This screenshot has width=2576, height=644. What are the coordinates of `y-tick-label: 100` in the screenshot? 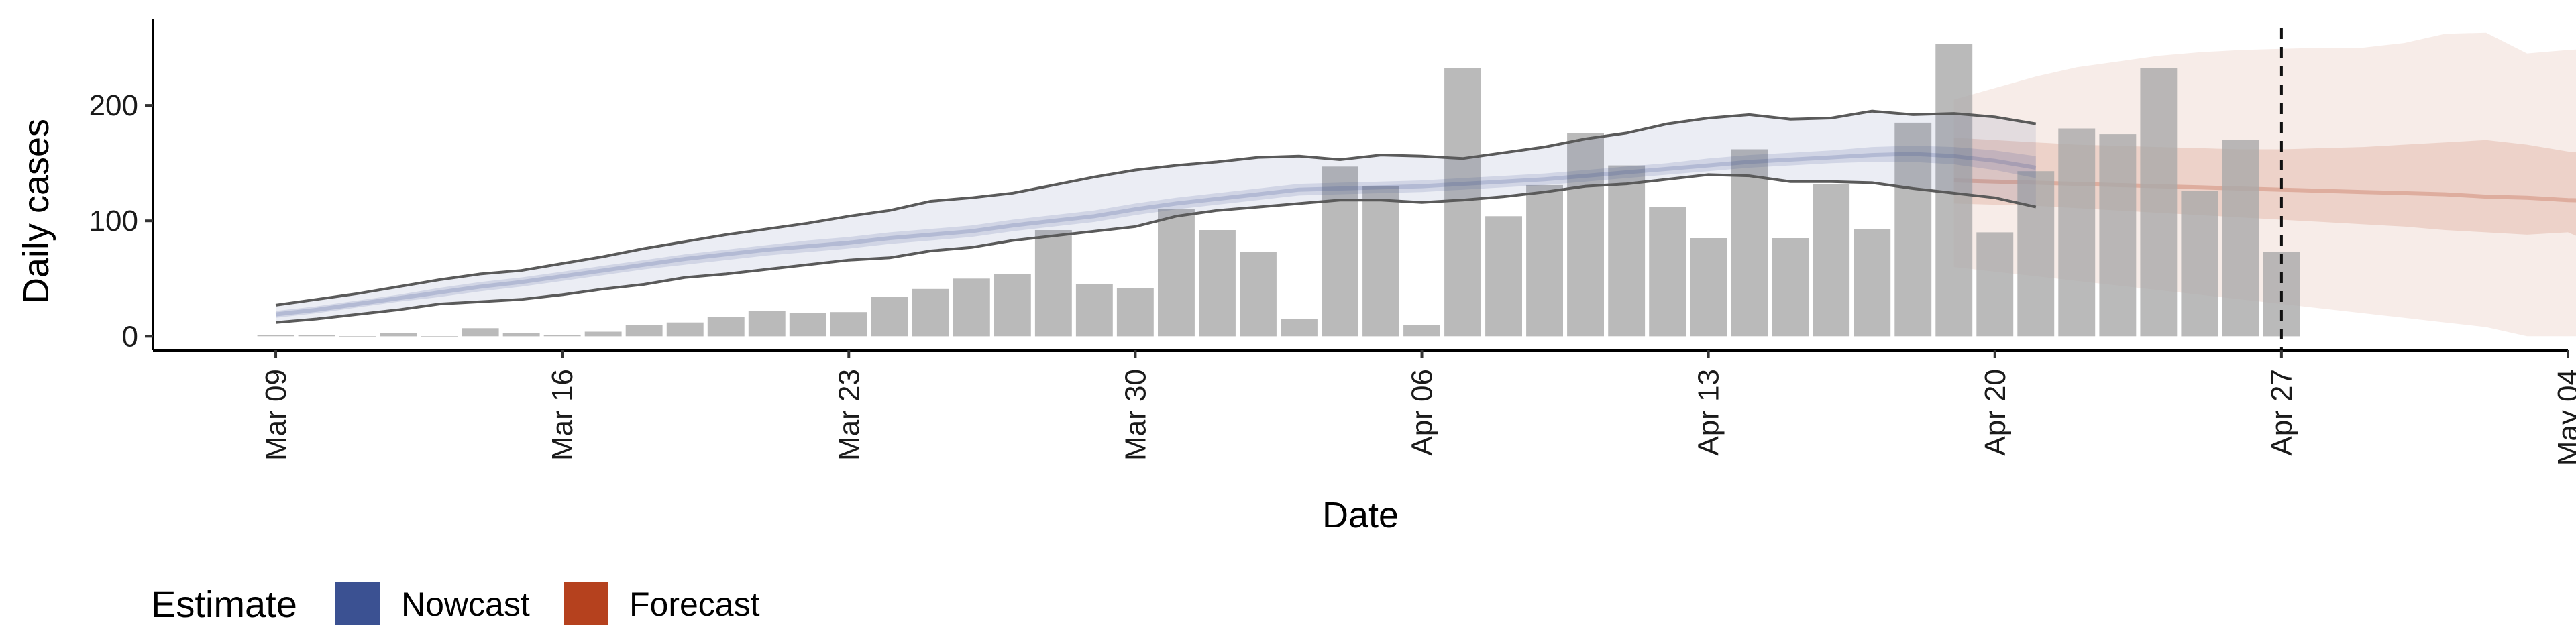 It's located at (113, 221).